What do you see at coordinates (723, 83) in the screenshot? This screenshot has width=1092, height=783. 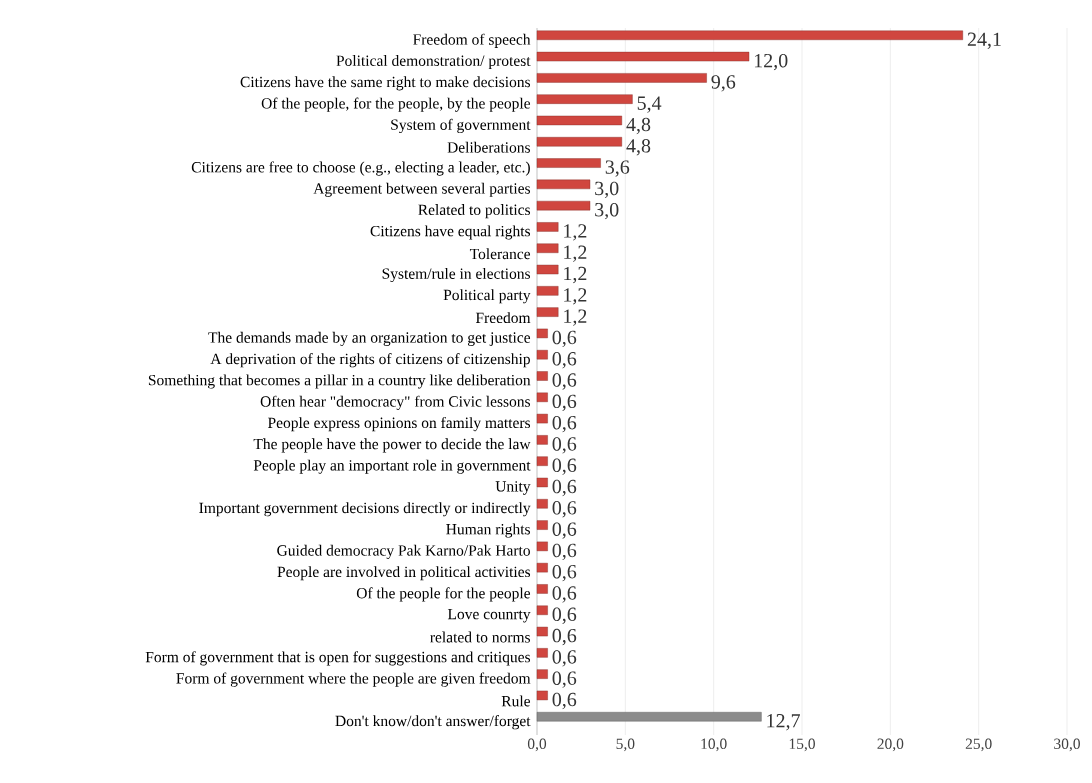 I see `data-label: 9,6` at bounding box center [723, 83].